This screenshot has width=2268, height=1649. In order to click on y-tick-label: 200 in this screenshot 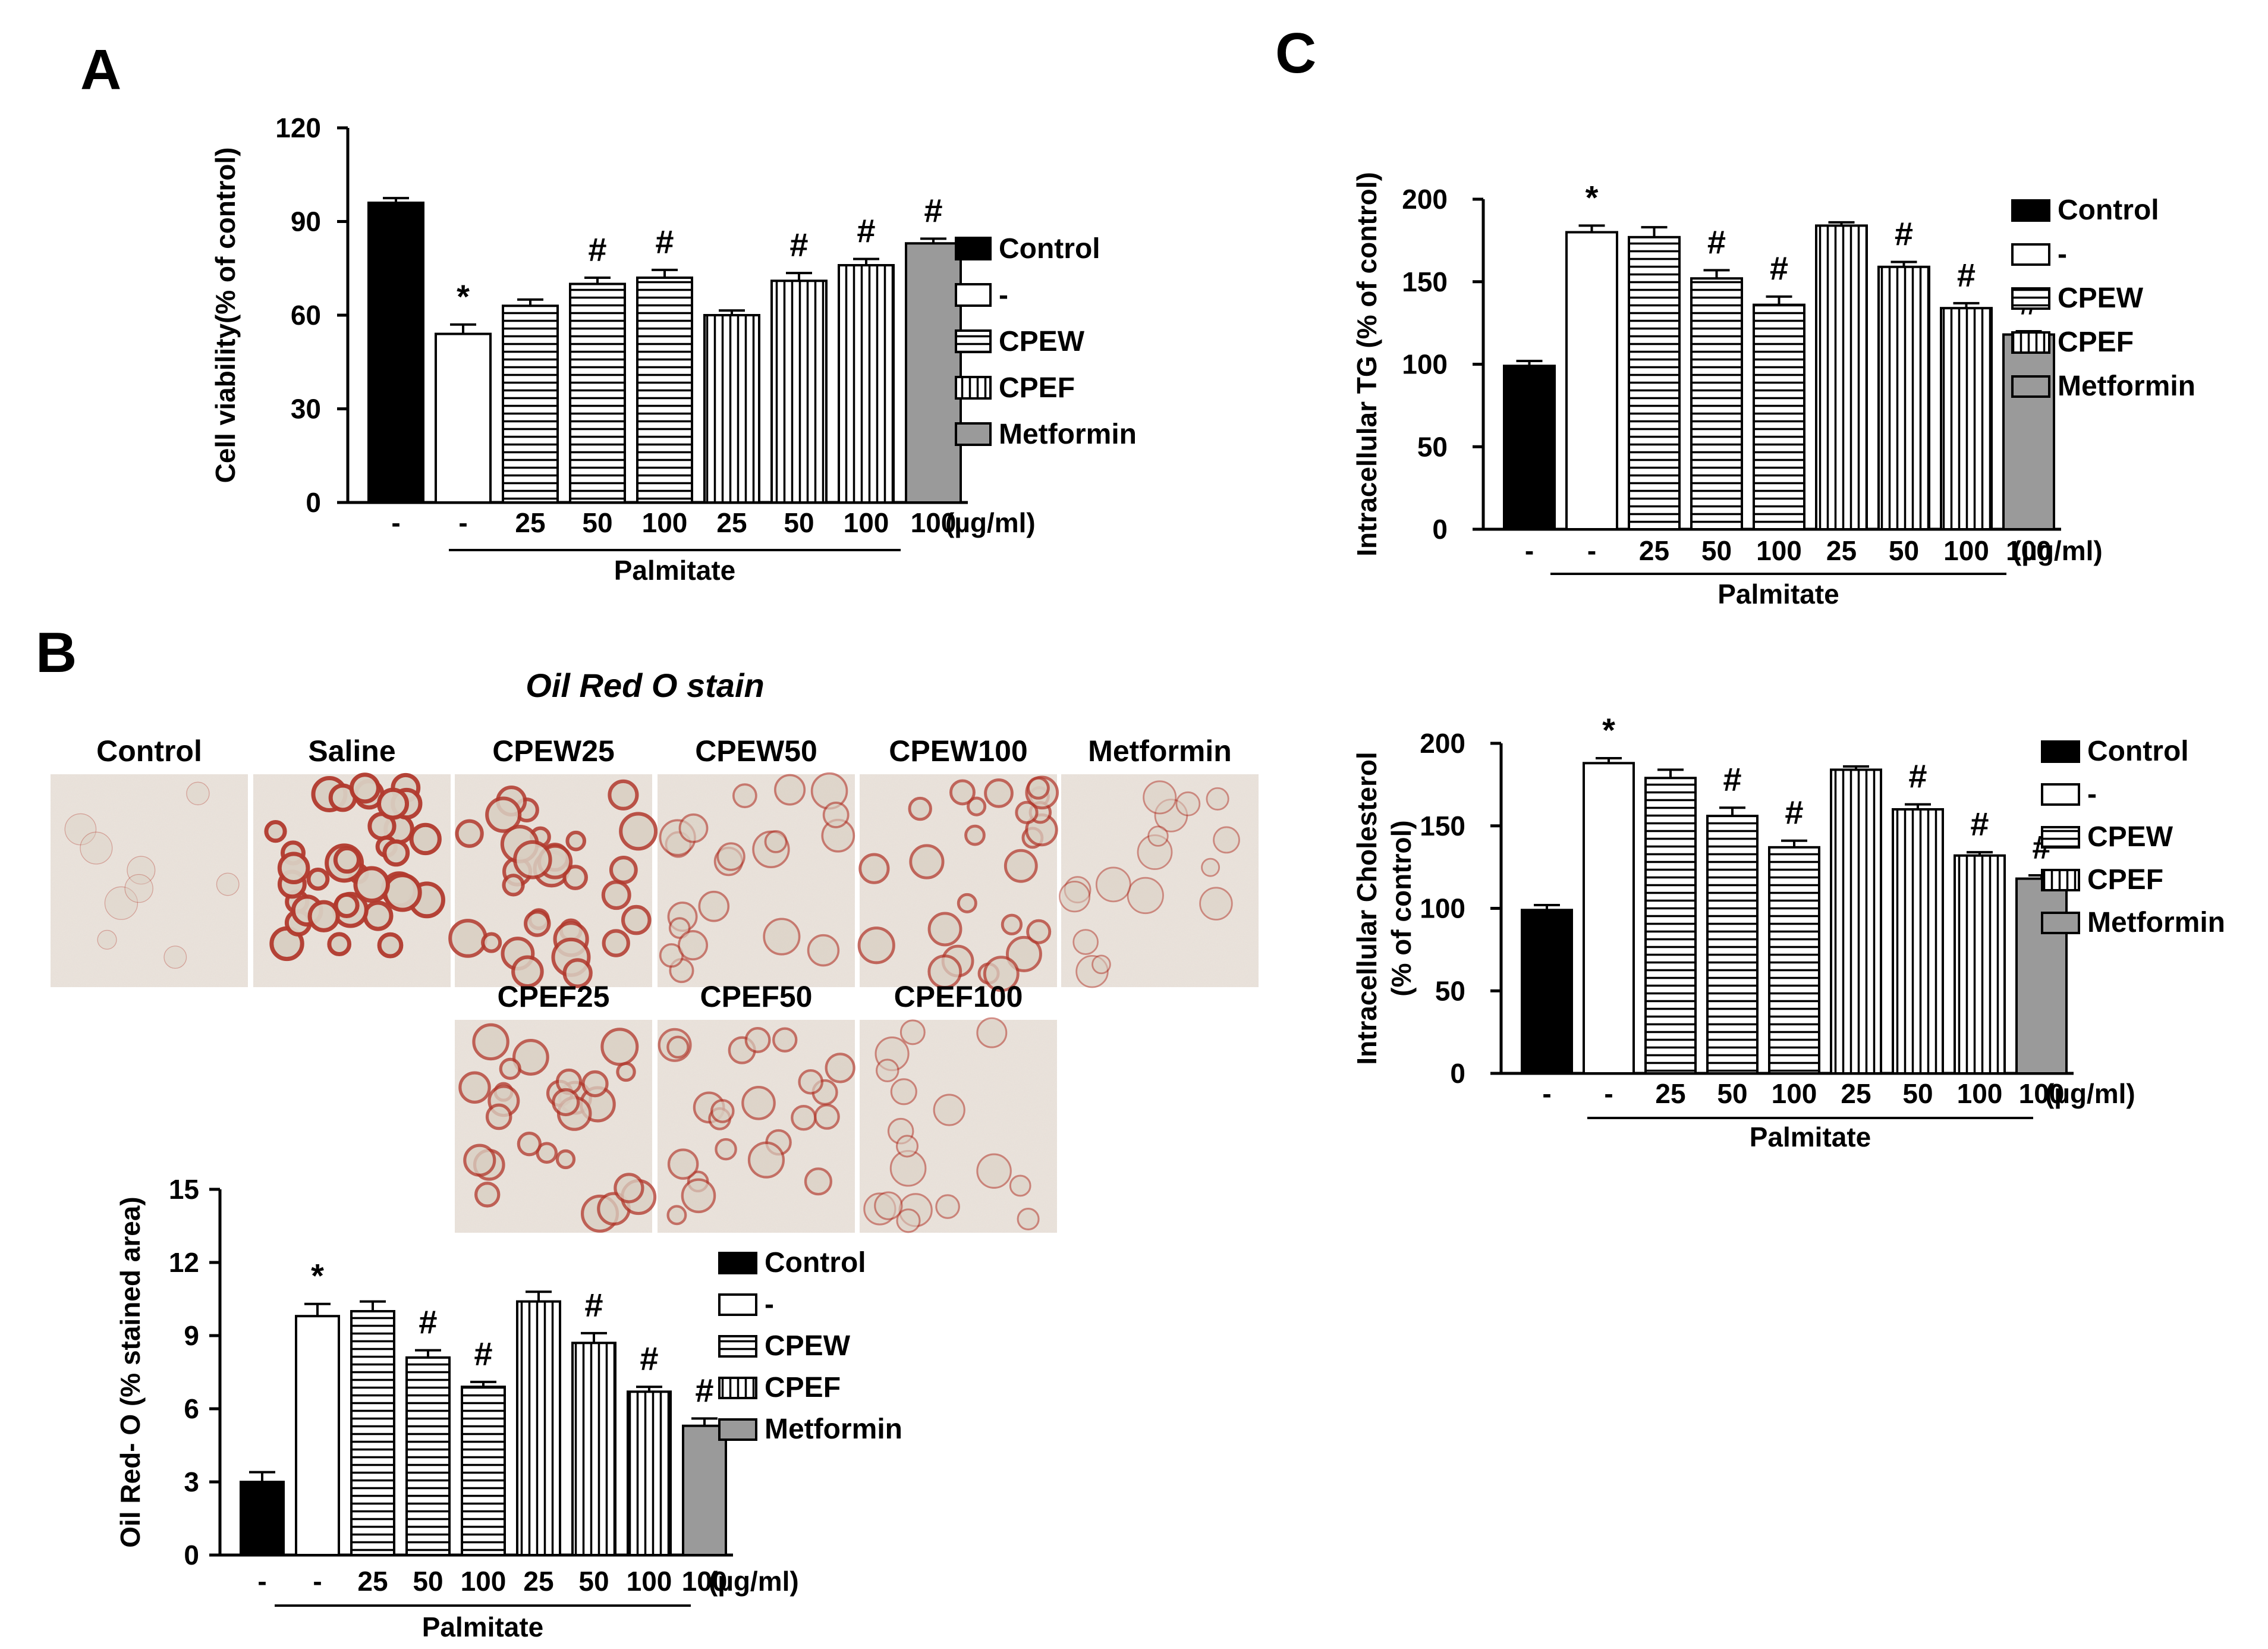, I will do `click(1442, 744)`.